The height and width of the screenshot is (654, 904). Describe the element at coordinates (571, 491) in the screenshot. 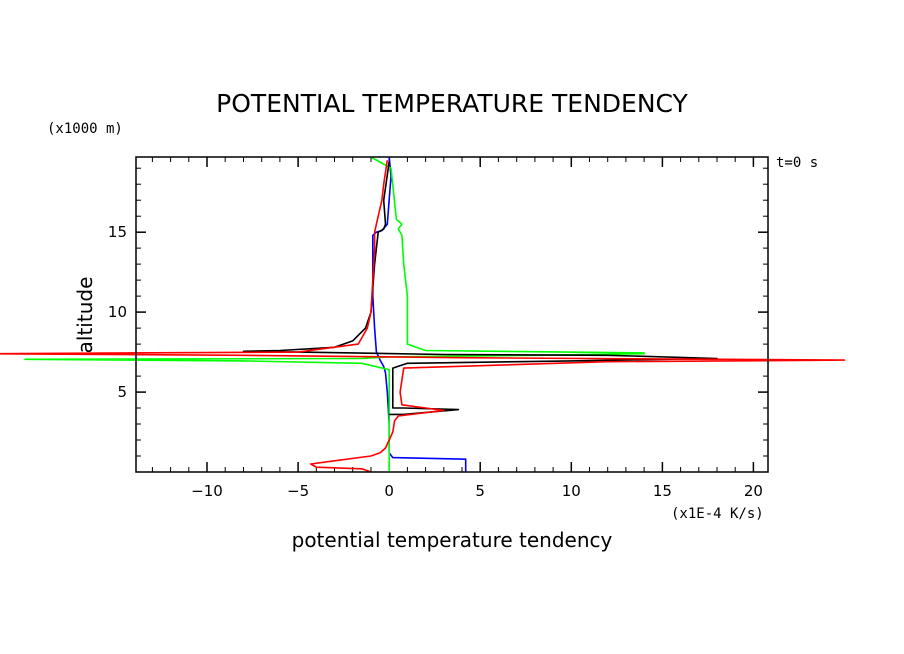

I see `x-tick-label: 10` at that location.